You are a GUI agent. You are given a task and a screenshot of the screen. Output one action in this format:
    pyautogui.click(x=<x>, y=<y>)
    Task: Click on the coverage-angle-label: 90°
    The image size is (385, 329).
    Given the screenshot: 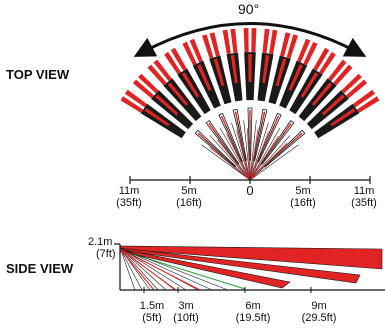 What is the action you would take?
    pyautogui.click(x=248, y=9)
    